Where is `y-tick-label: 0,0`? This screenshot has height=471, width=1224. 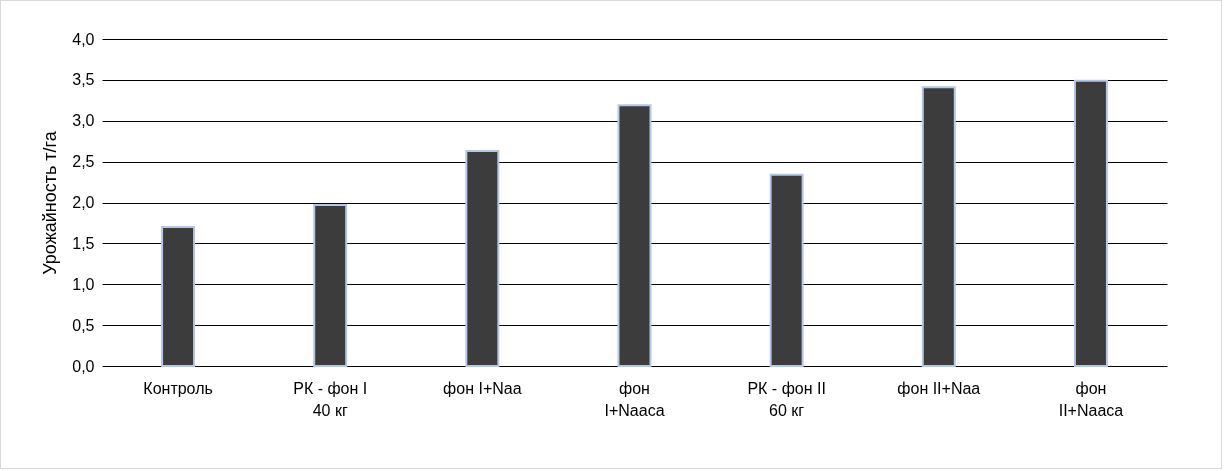
y-tick-label: 0,0 is located at coordinates (83, 366).